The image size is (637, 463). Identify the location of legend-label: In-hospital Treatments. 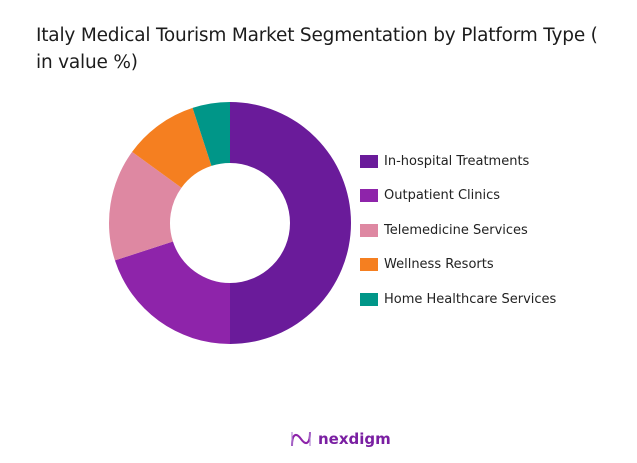
(457, 161).